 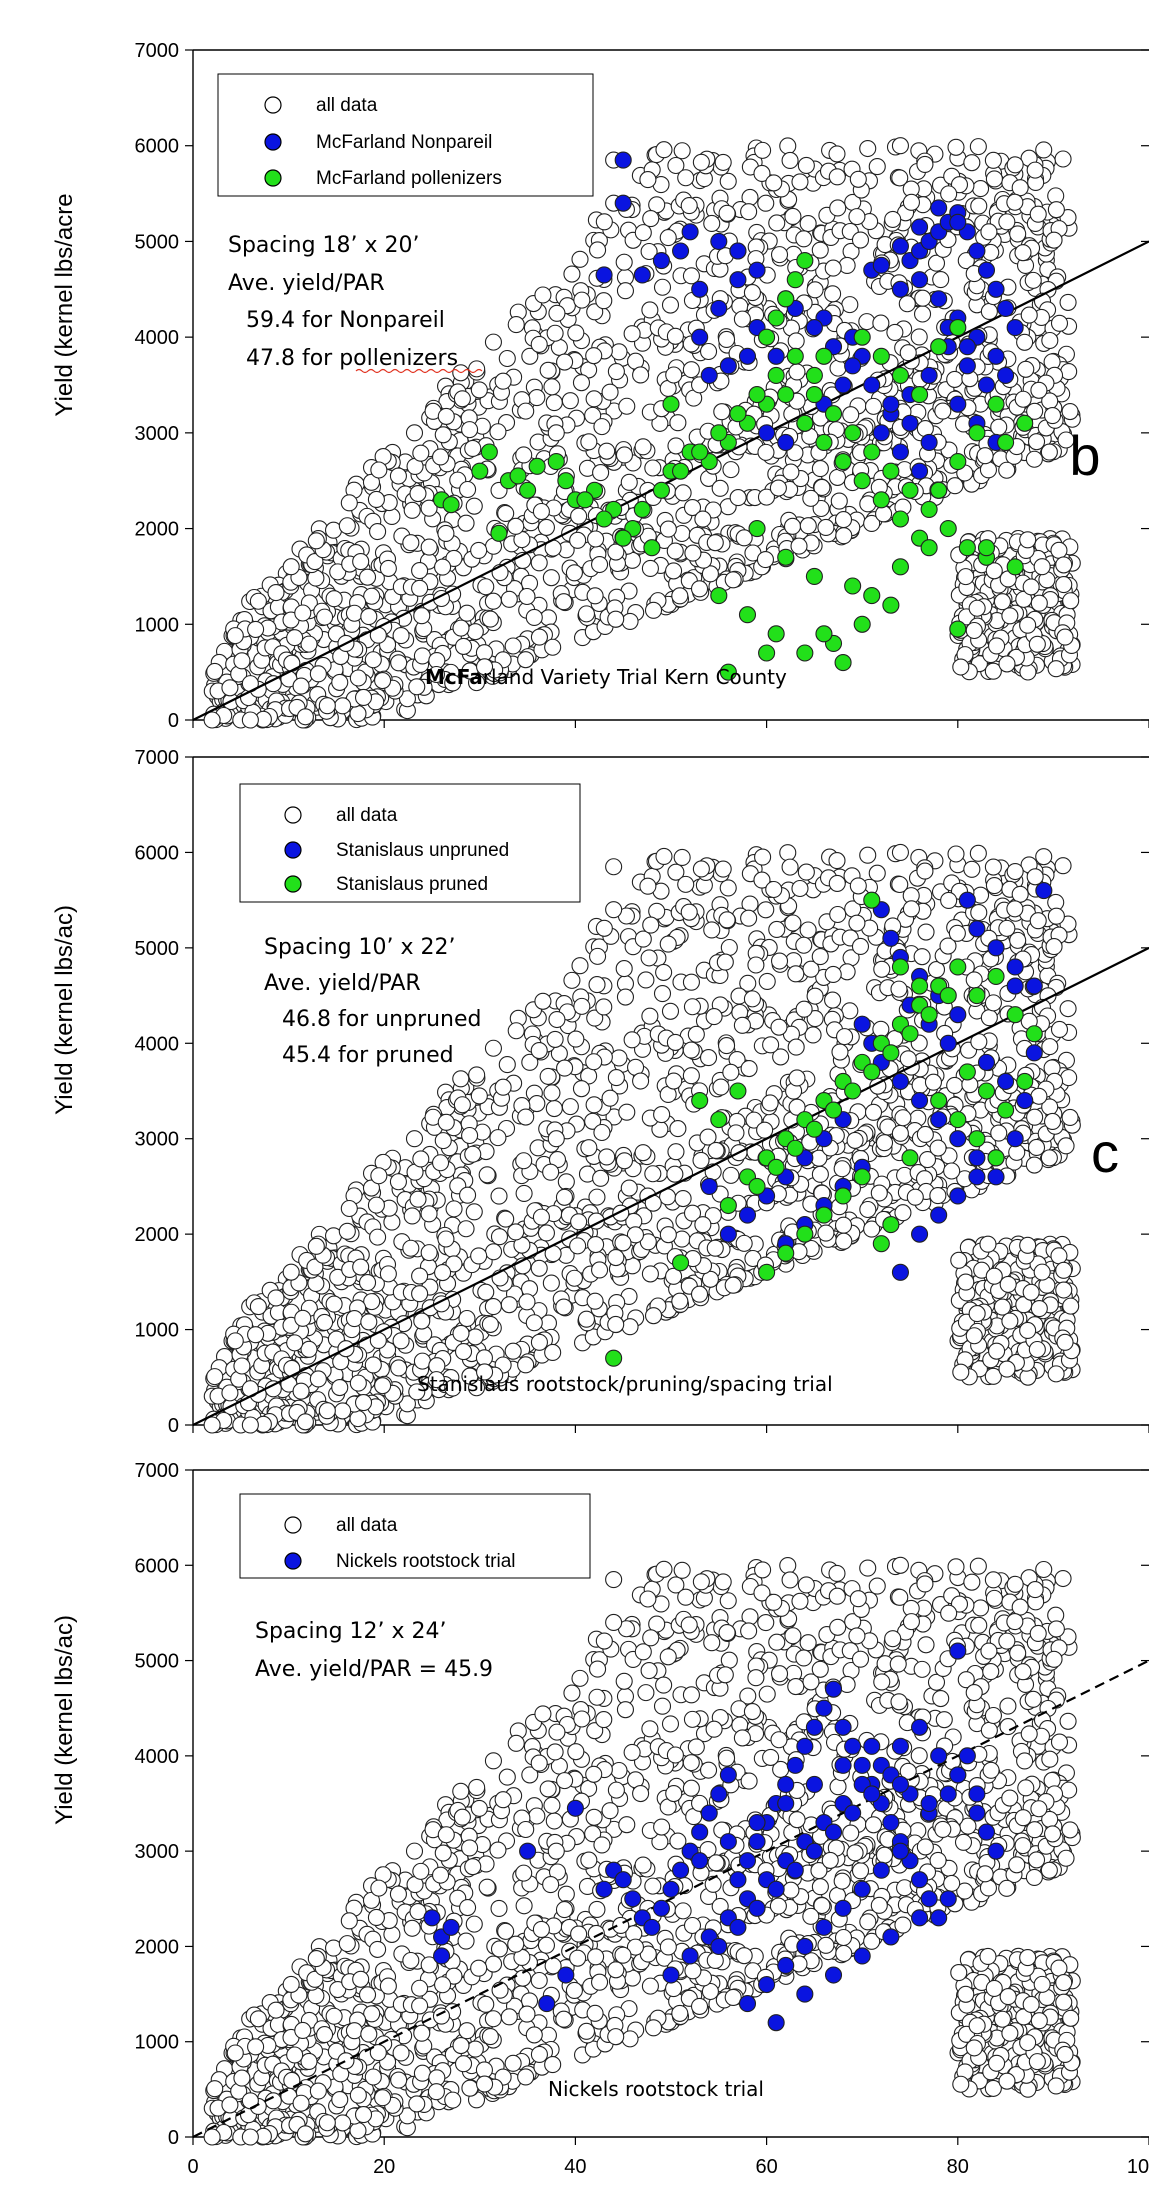 What do you see at coordinates (157, 853) in the screenshot?
I see `y-tick-label: 6000` at bounding box center [157, 853].